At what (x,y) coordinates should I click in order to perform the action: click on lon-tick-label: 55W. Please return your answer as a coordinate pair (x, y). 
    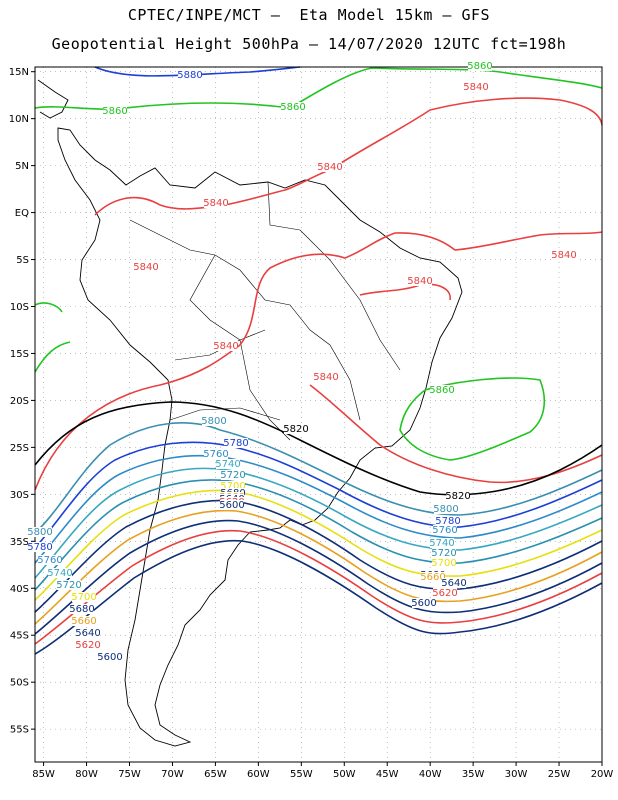
    Looking at the image, I should click on (301, 774).